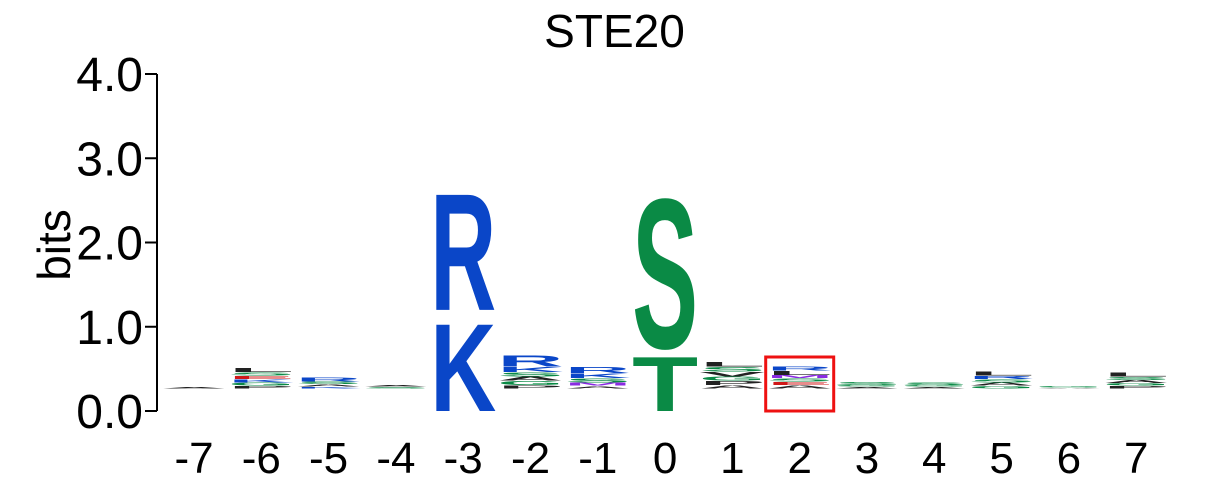  What do you see at coordinates (395, 458) in the screenshot?
I see `x-tick-label: -4` at bounding box center [395, 458].